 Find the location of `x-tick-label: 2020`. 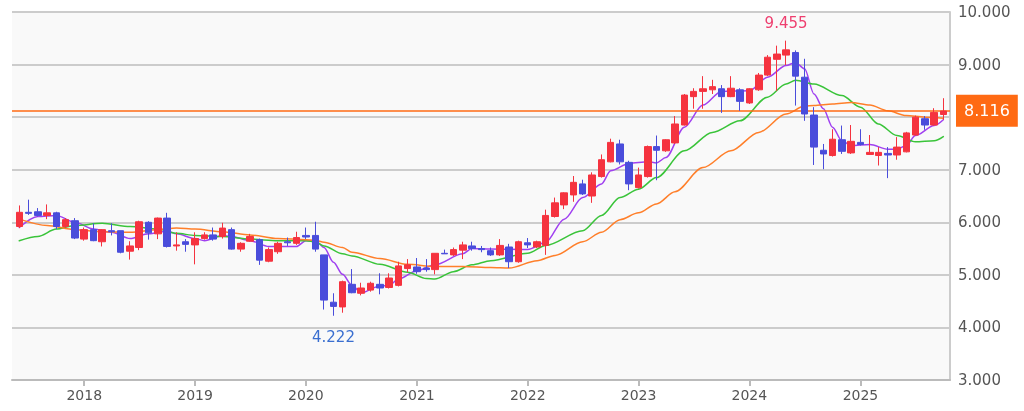

x-tick-label: 2020 is located at coordinates (306, 395).